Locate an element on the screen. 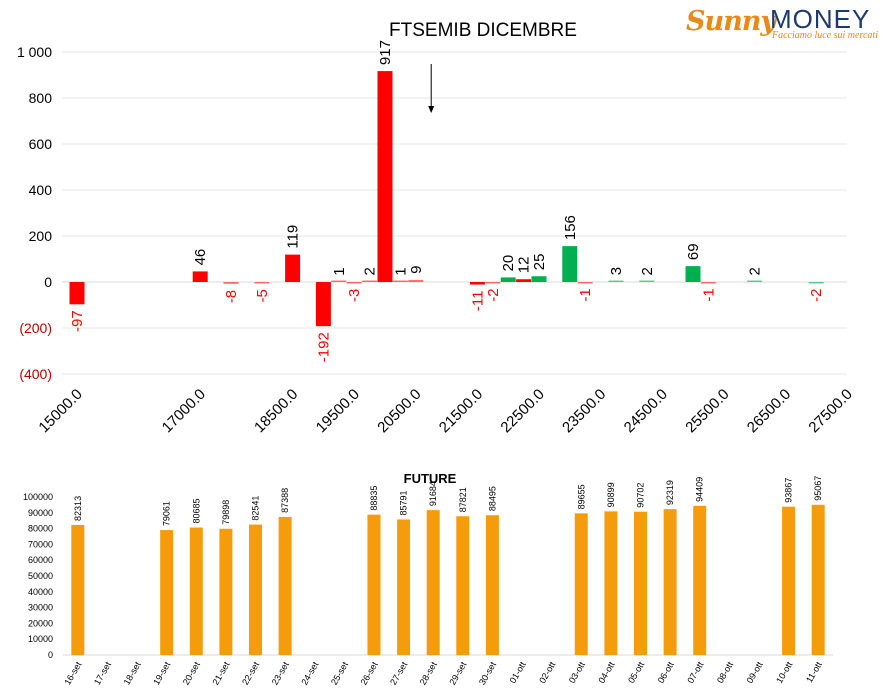  bottom-bar-26-set is located at coordinates (374, 584).